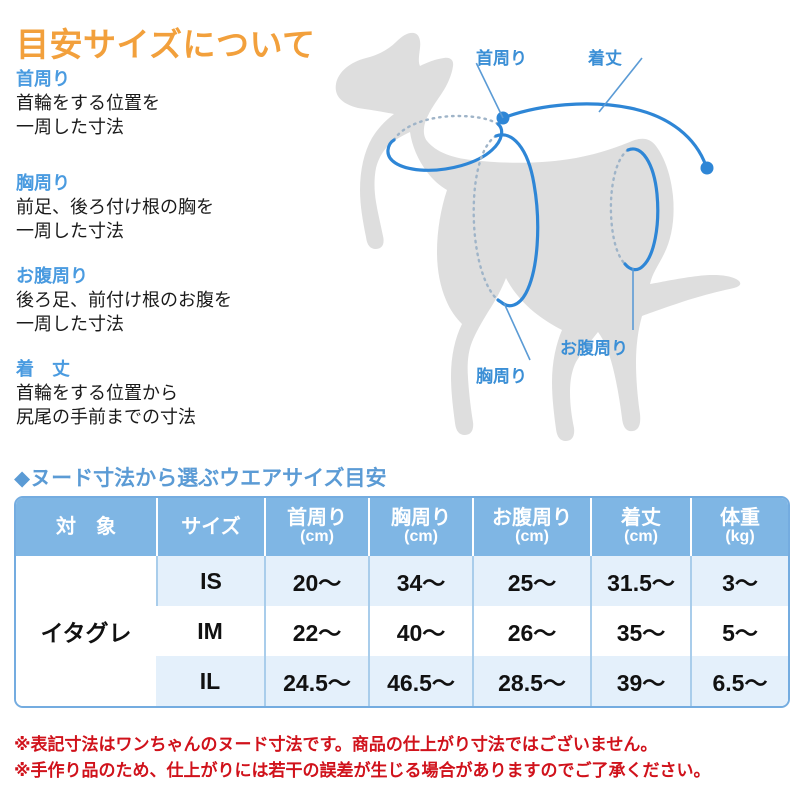 The height and width of the screenshot is (800, 800). Describe the element at coordinates (43, 79) in the screenshot. I see `description-neck-heading: 首周り` at that location.